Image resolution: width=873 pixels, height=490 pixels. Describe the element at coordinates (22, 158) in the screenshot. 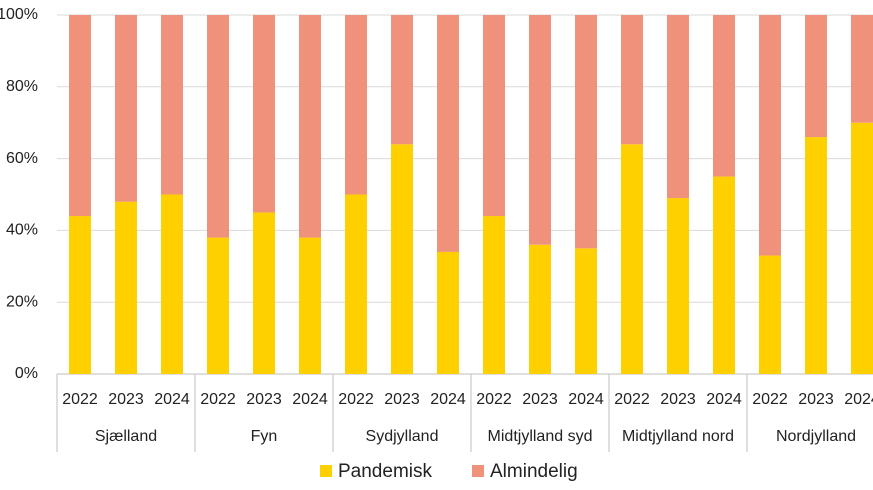

I see `y-tick-label: 60%` at that location.